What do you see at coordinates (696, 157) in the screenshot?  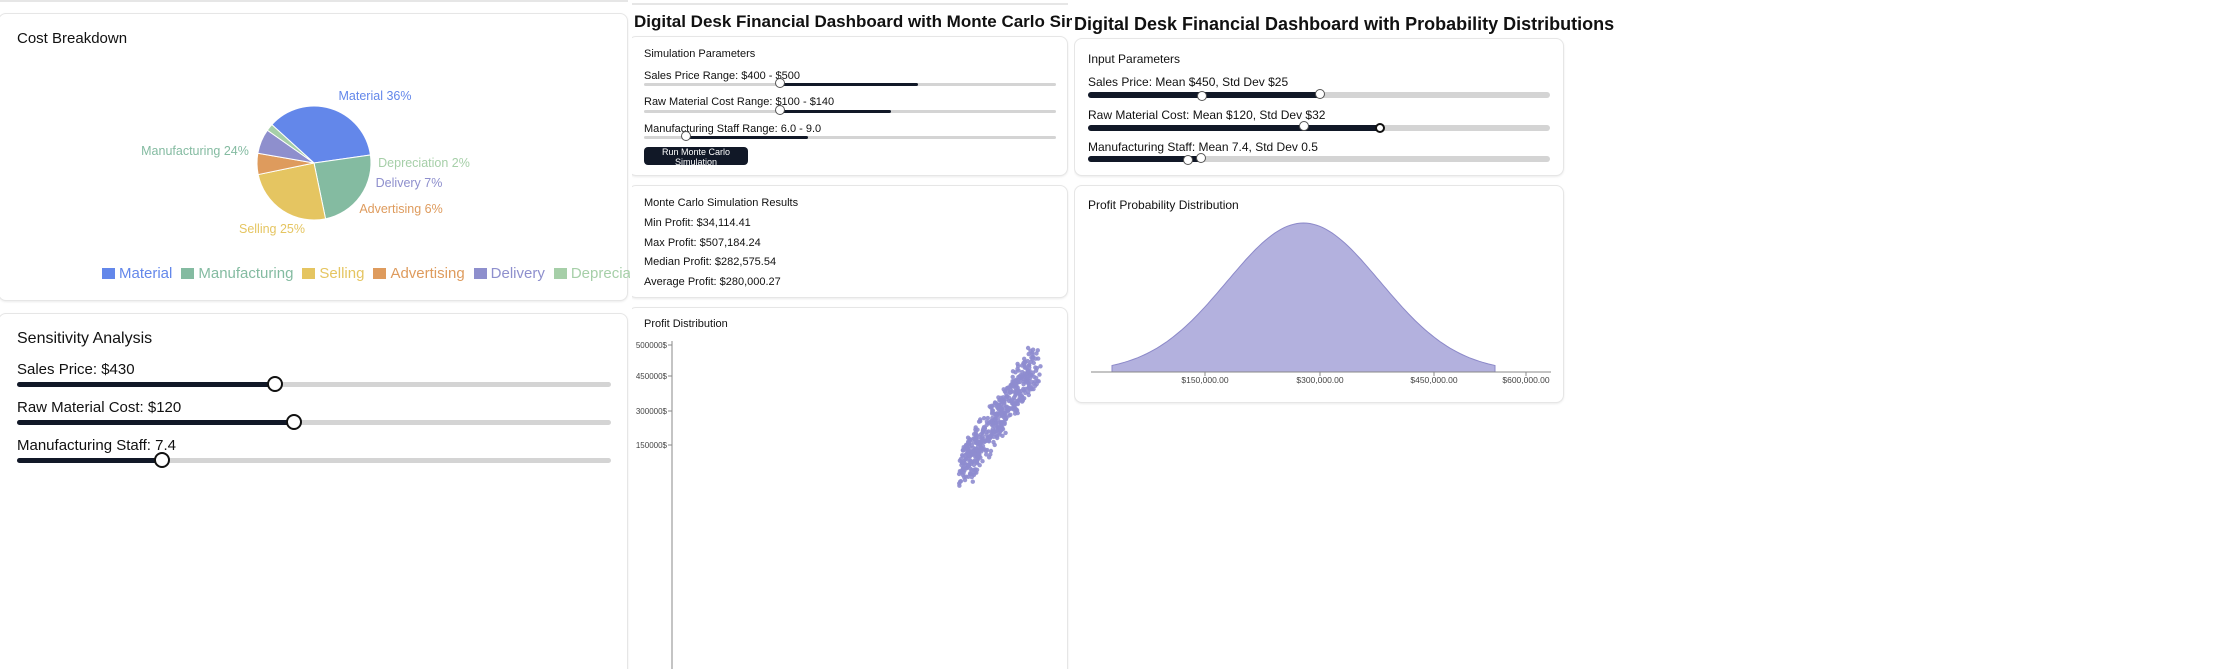 I see `run-simulation-button: Run Monte Carlo Simulation` at bounding box center [696, 157].